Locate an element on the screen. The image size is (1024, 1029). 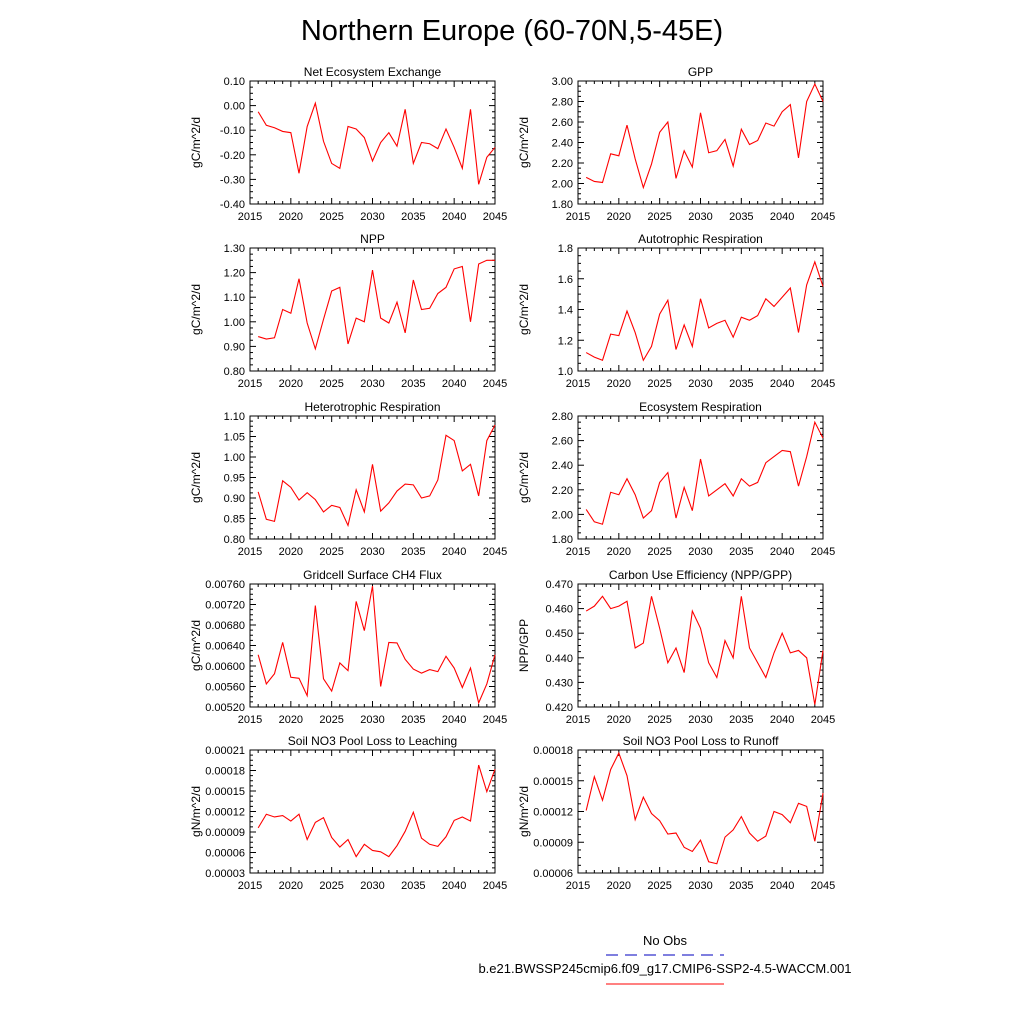
panel-title: Carbon Use Efficiency (NPP/GPP) is located at coordinates (700, 575).